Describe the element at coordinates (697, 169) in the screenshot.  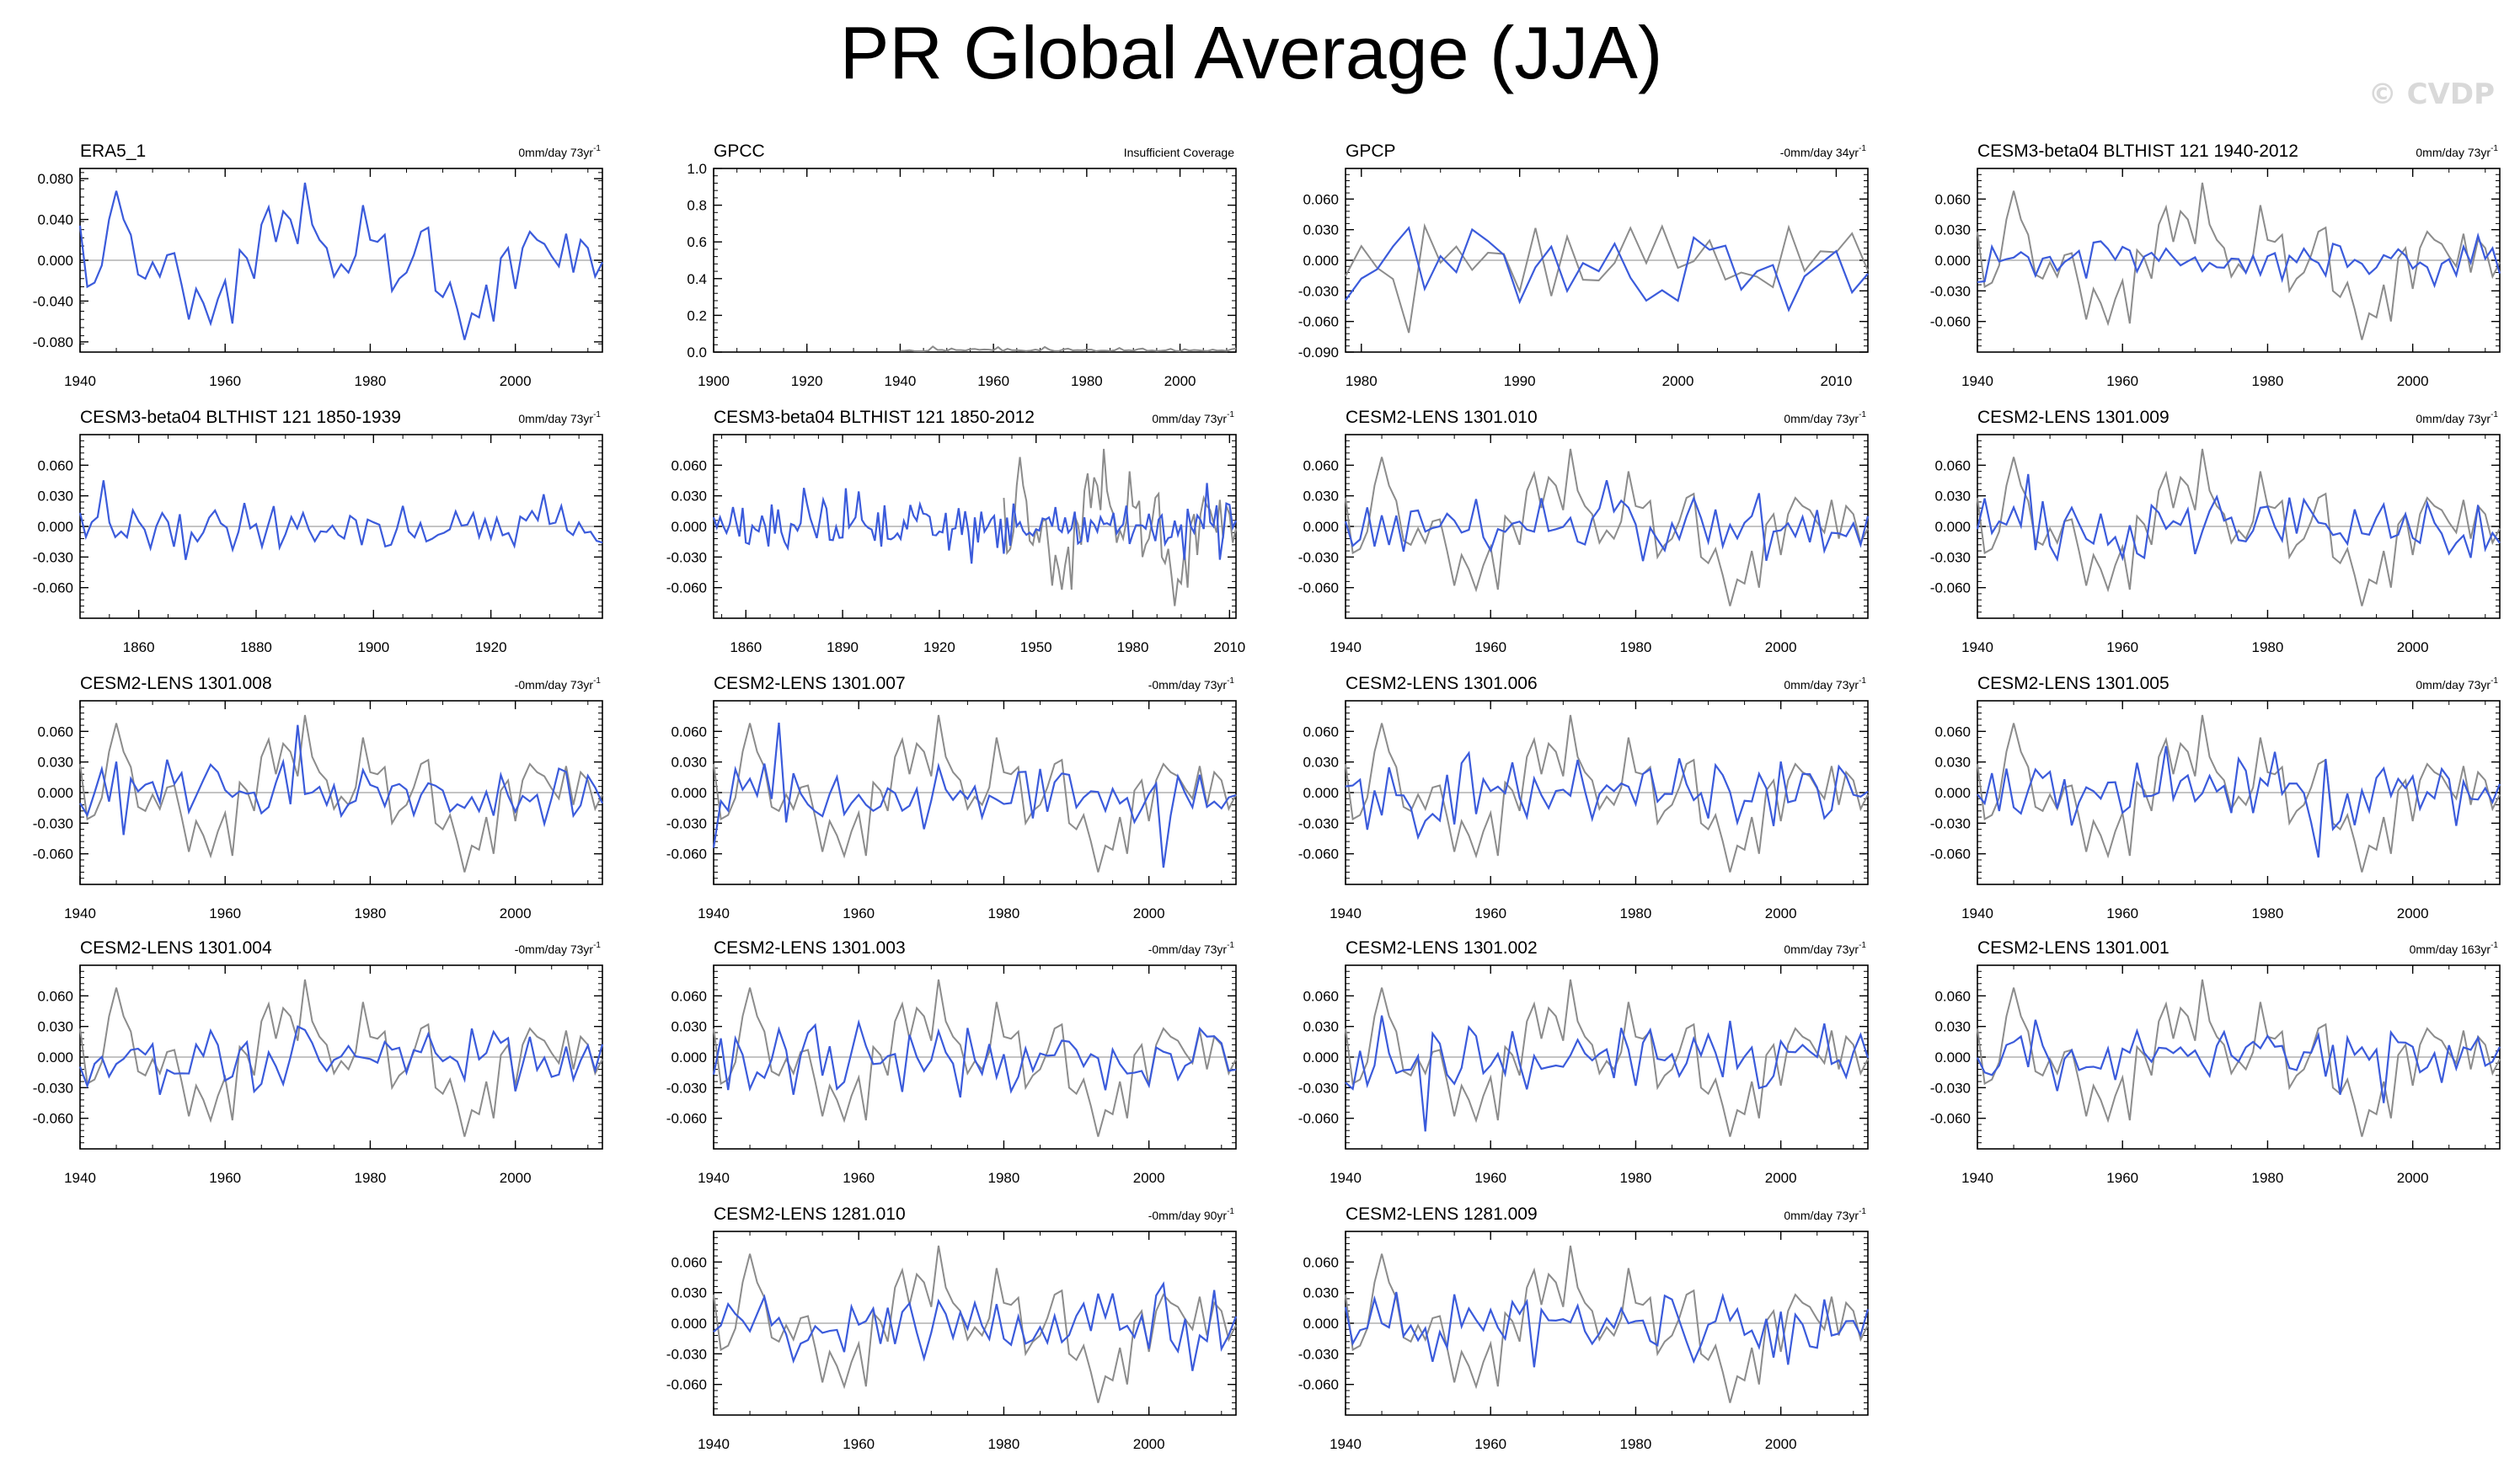
I see `y-tick-label: 1.0` at that location.